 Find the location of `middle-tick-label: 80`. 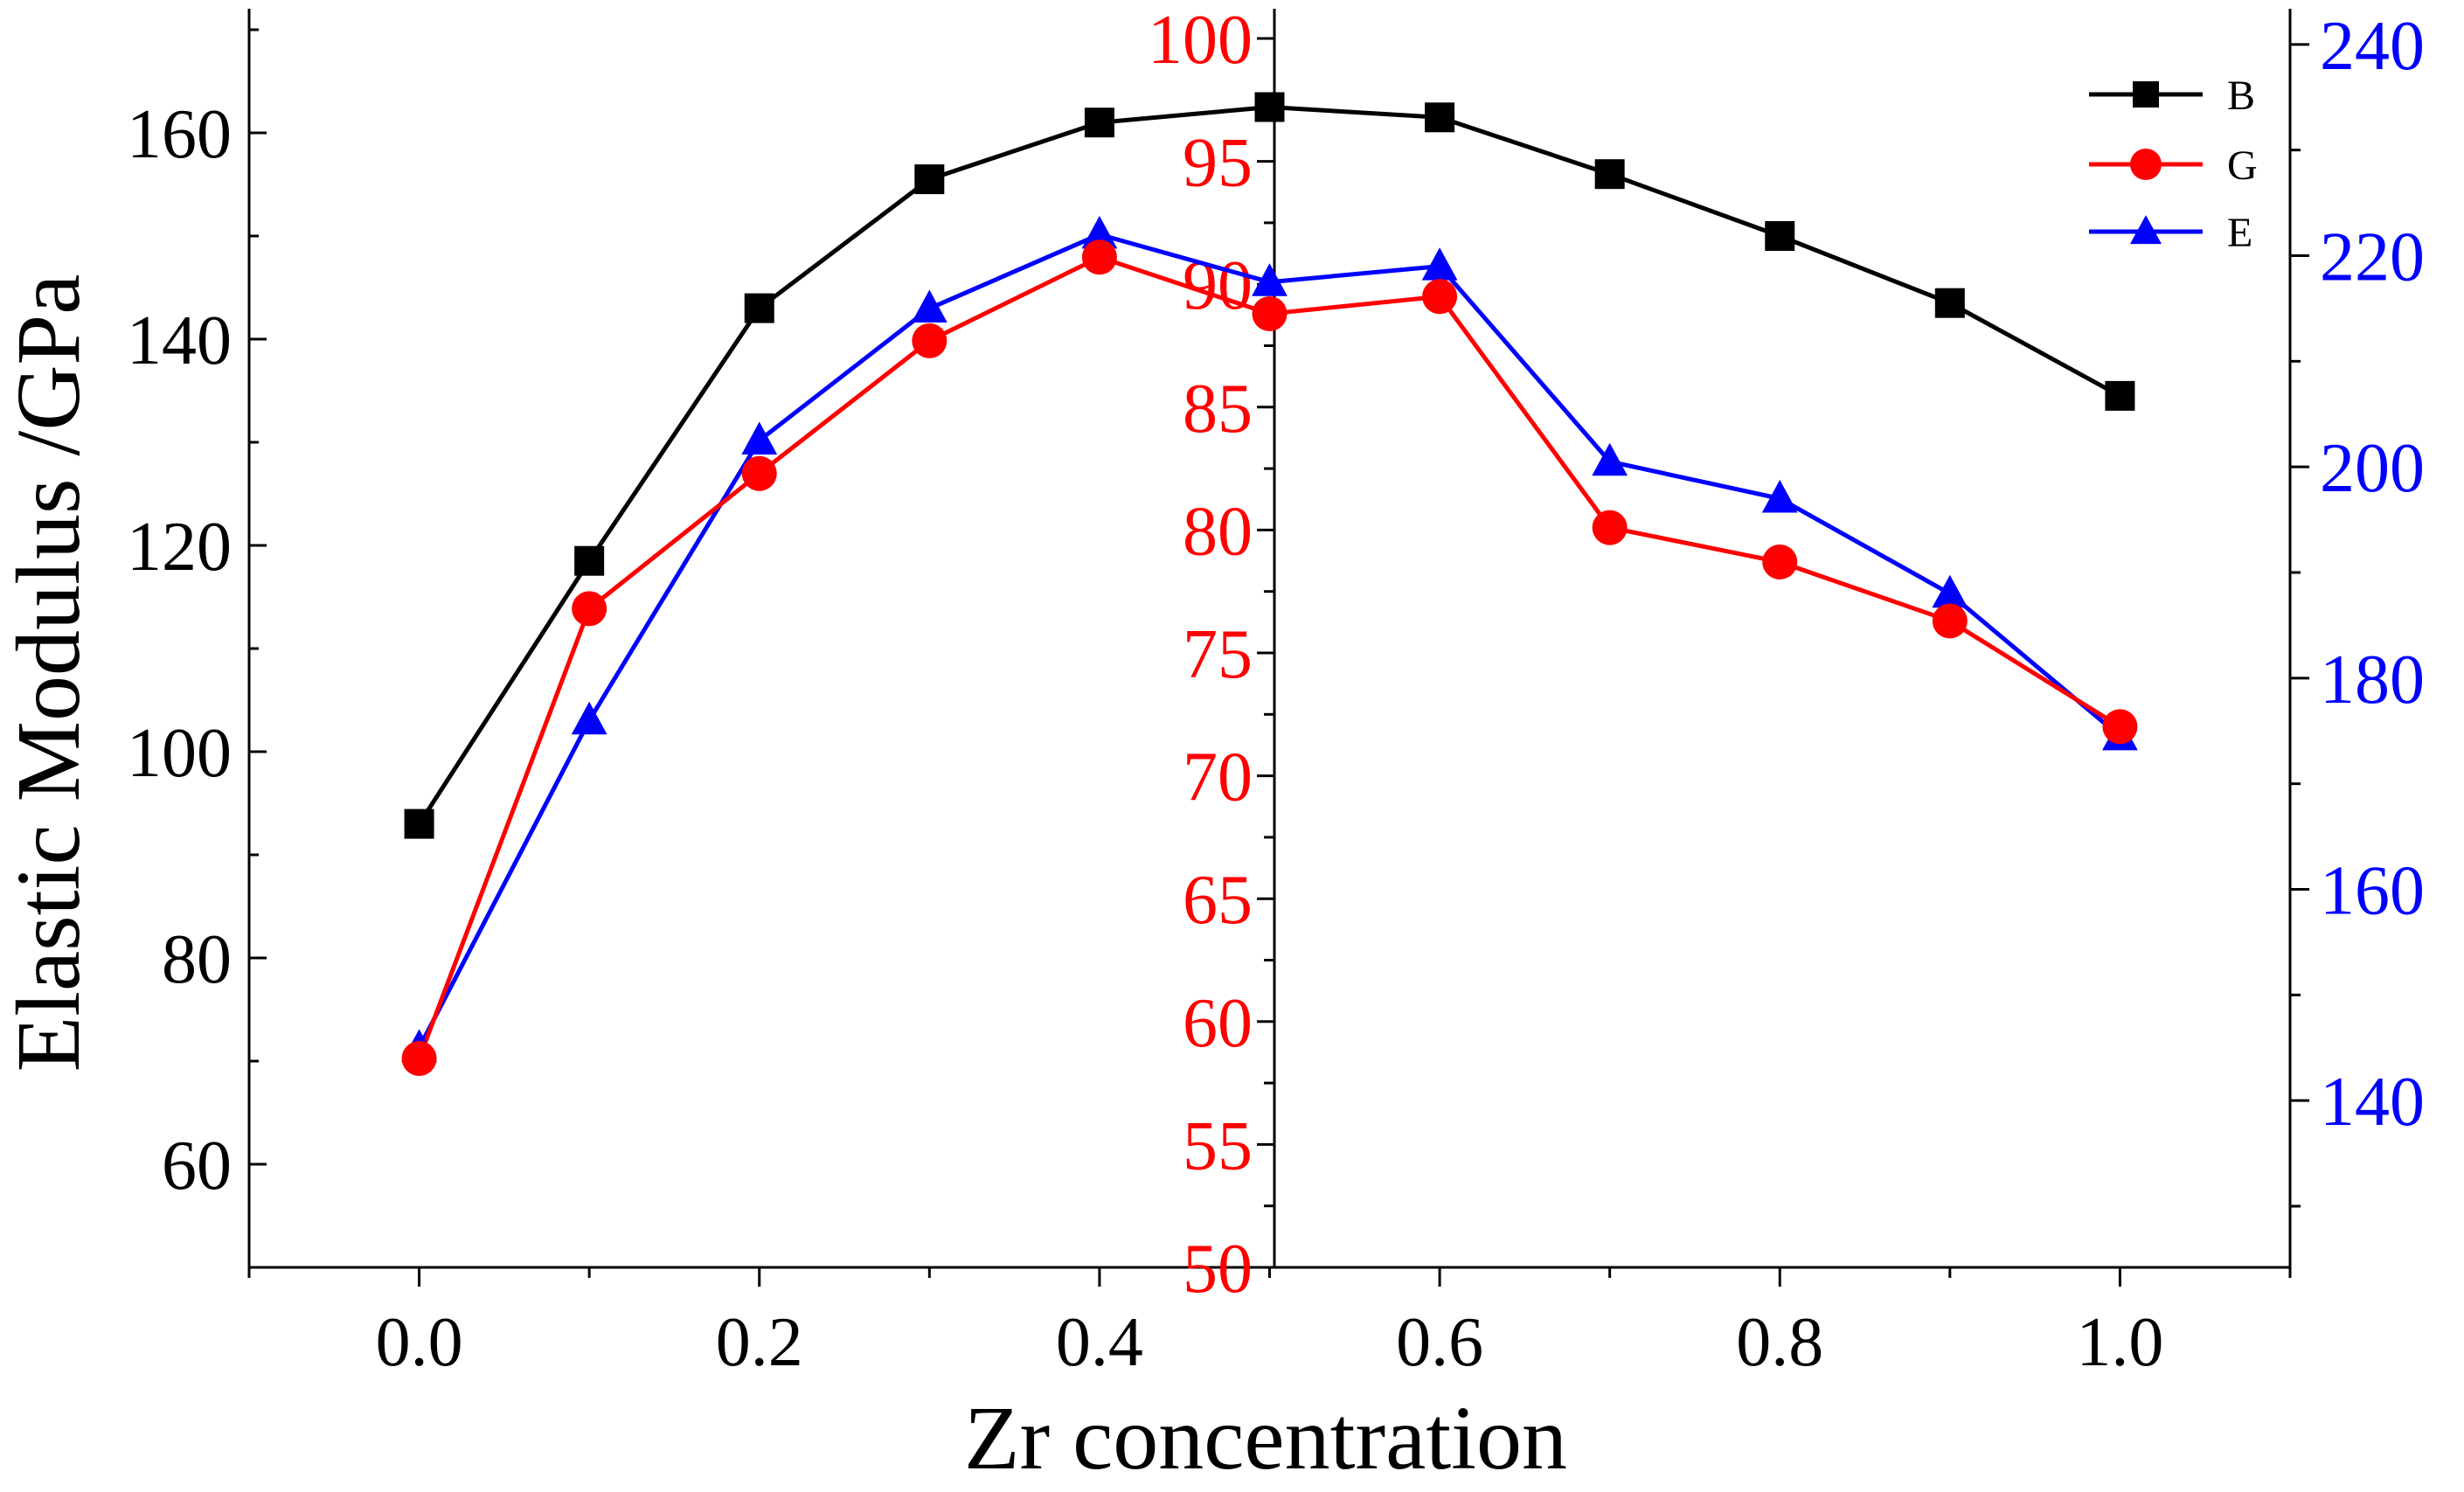

middle-tick-label: 80 is located at coordinates (1218, 531).